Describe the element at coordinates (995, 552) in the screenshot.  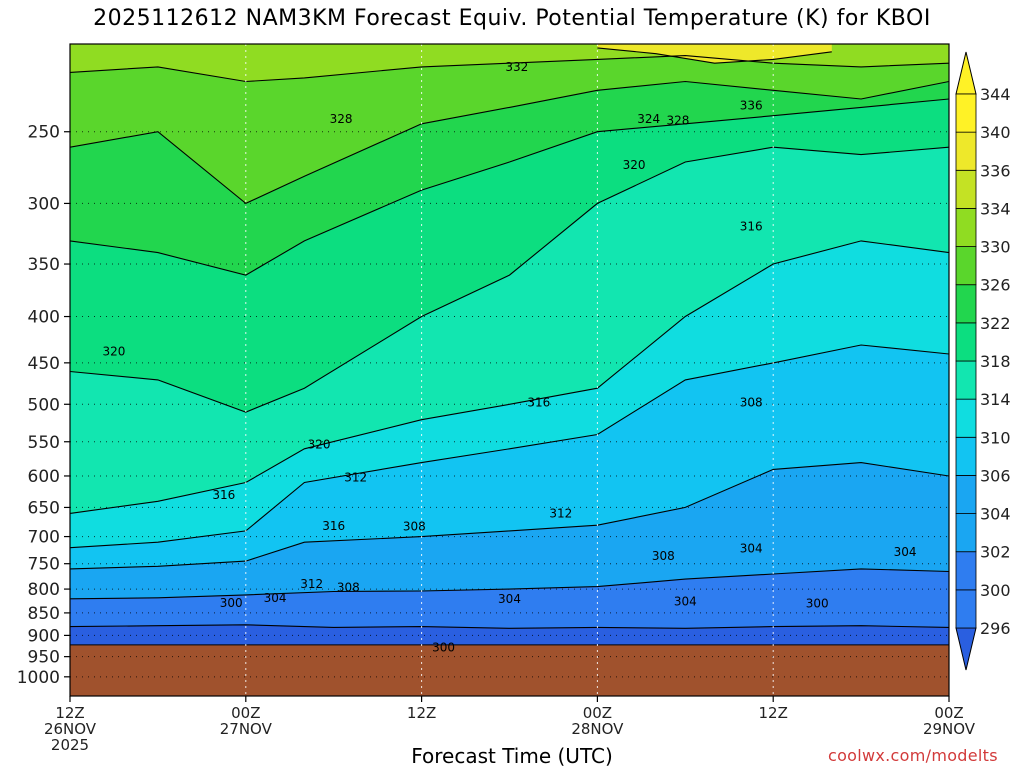
I see `colorbar-label: 302` at that location.